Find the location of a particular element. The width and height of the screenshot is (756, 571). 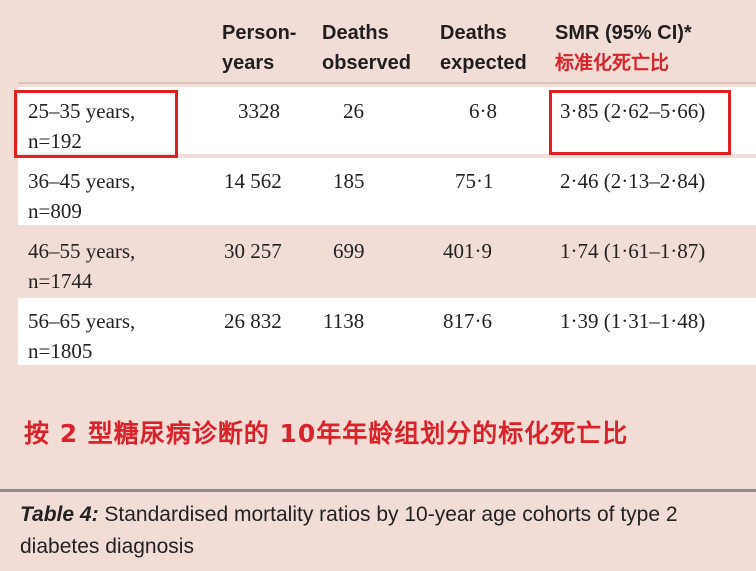

row-age-group: 46–55 years, n=1744 is located at coordinates (82, 266).